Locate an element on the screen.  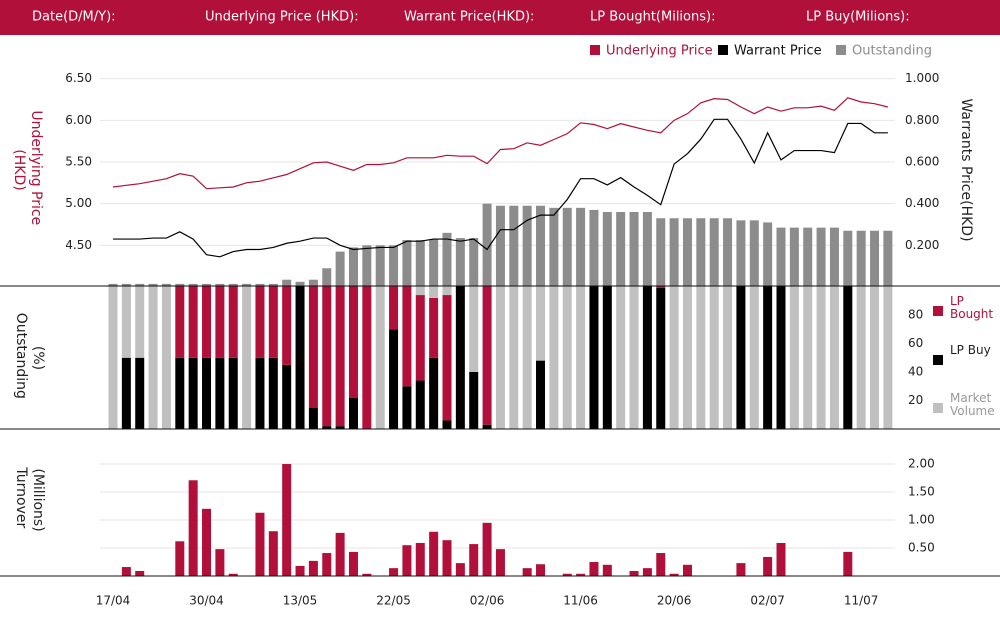
y-tick-label: 80 is located at coordinates (915, 315).